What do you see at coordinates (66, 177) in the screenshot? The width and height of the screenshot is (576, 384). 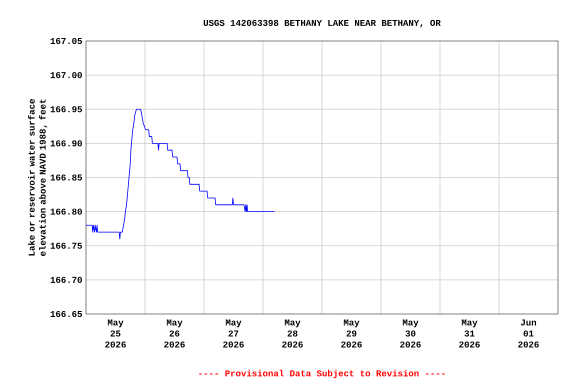 I see `y-tick-label: 166.85` at bounding box center [66, 177].